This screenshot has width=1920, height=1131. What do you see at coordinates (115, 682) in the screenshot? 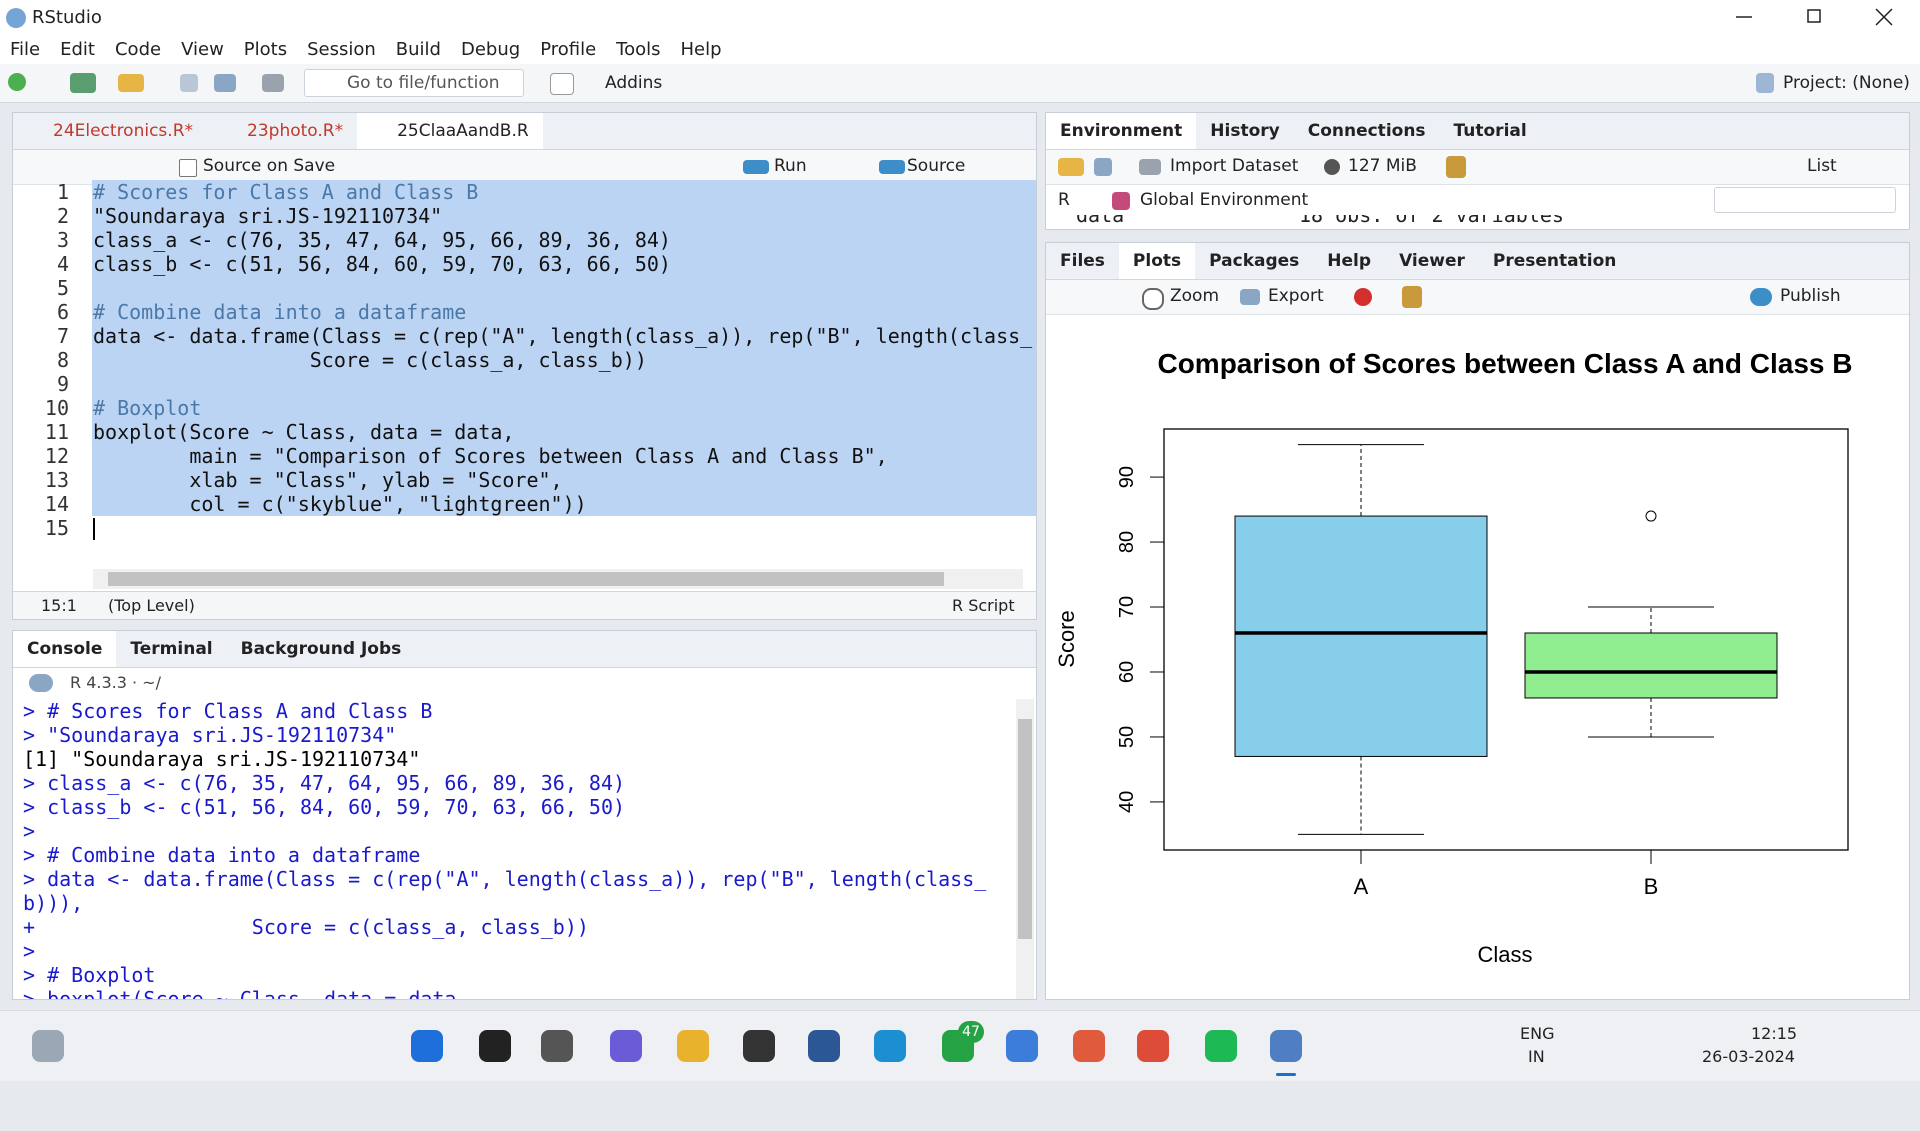
I see `r-version: R 4.3.3 · ~/` at bounding box center [115, 682].